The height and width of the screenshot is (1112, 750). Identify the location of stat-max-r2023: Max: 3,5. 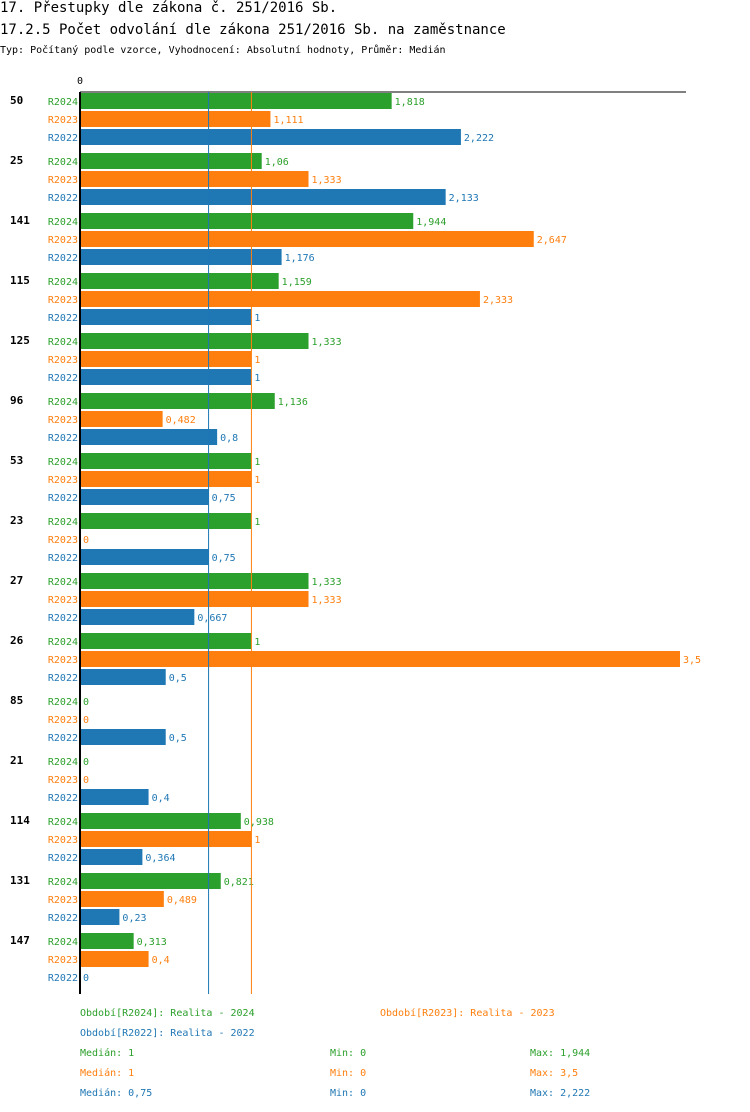
(554, 1073).